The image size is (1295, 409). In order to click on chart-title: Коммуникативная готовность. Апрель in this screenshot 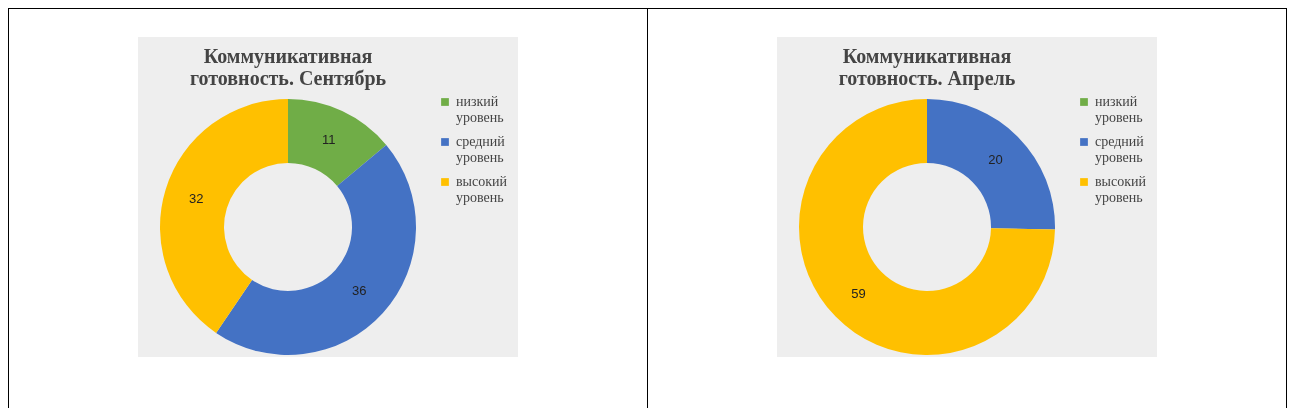, I will do `click(927, 67)`.